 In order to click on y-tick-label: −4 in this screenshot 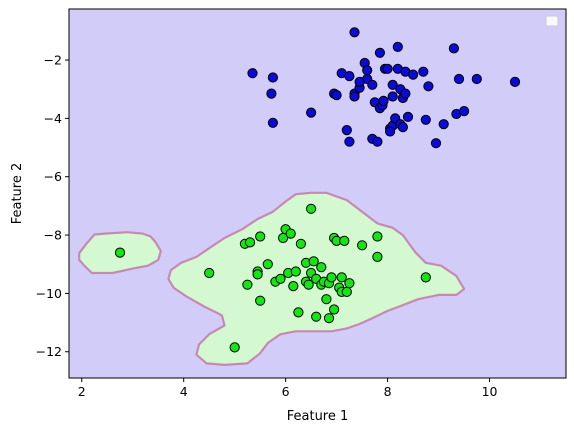, I will do `click(53, 118)`.